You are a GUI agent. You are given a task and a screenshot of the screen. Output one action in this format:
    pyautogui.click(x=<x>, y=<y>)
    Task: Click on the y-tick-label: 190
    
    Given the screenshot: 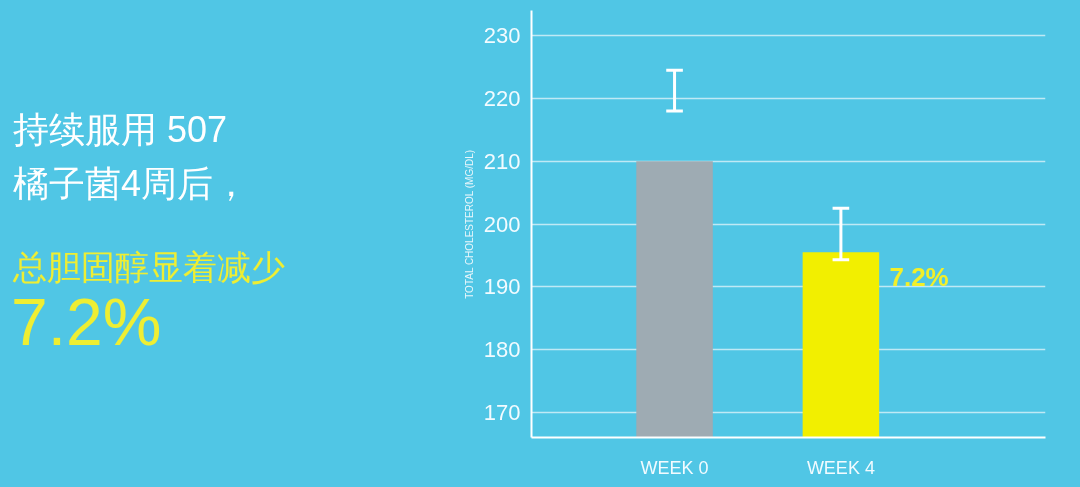 What is the action you would take?
    pyautogui.click(x=502, y=287)
    